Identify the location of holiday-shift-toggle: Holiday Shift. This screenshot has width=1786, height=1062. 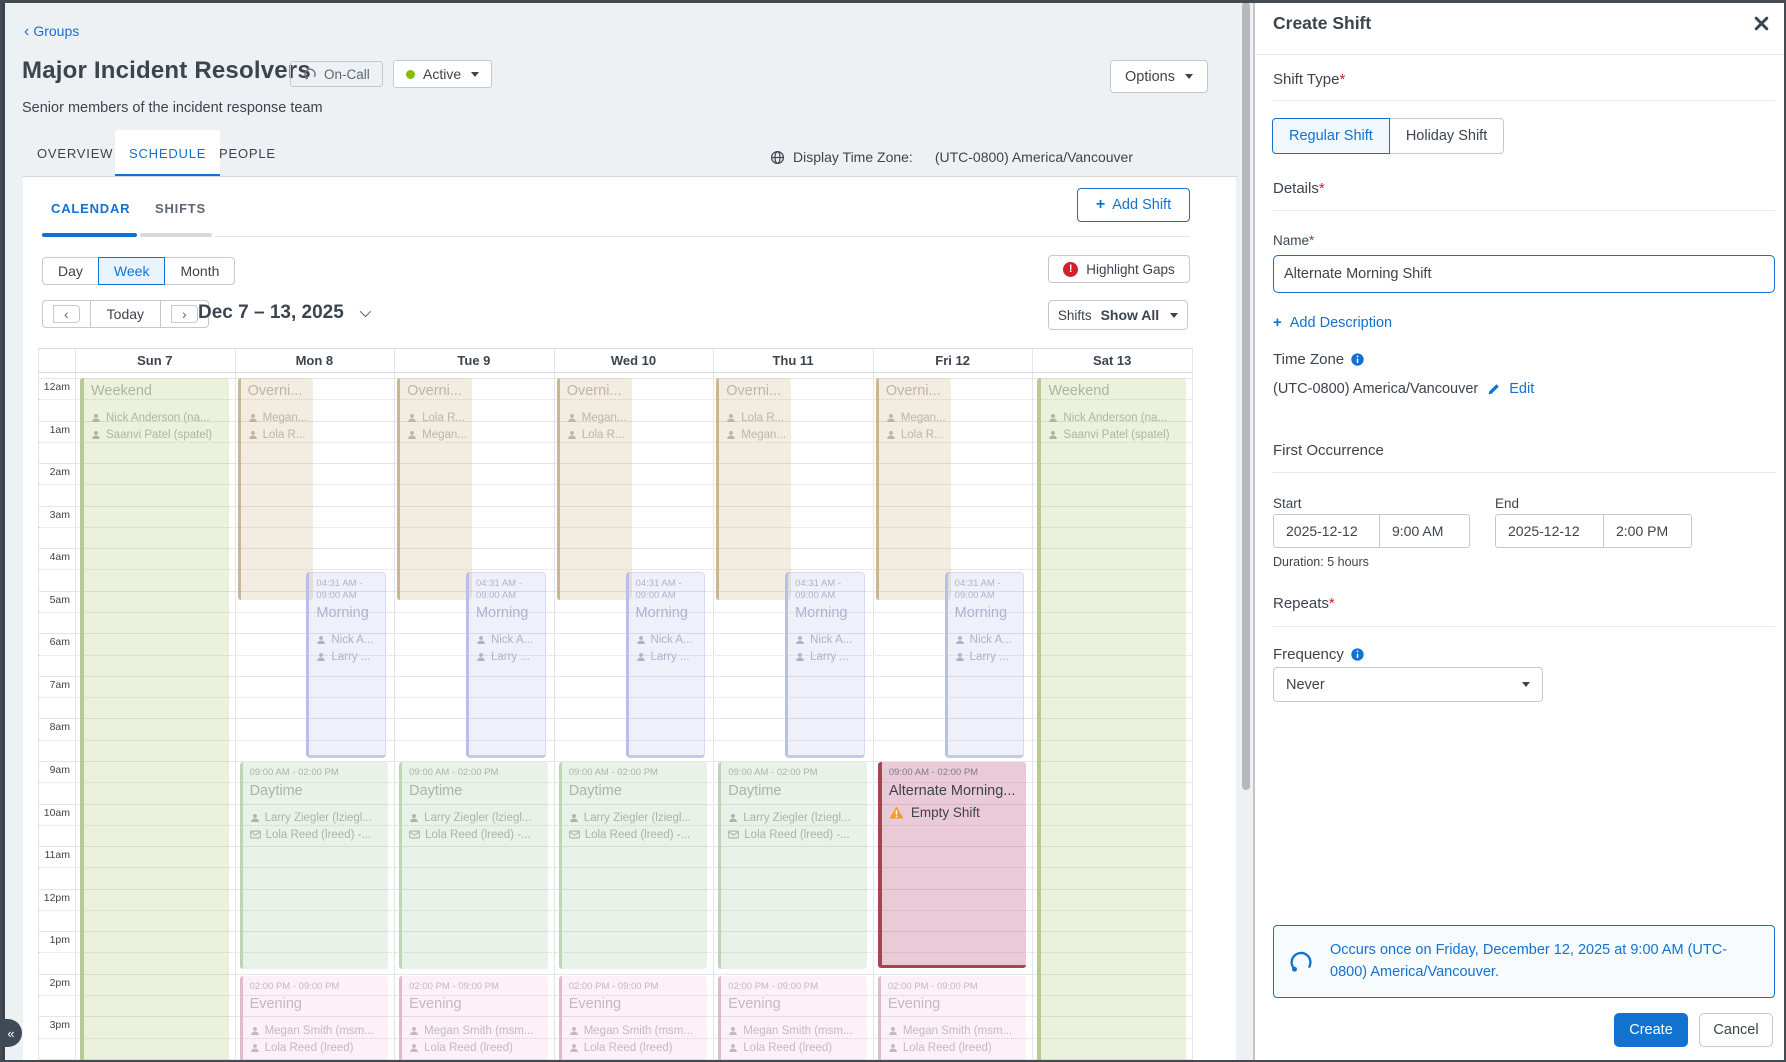
(1446, 136).